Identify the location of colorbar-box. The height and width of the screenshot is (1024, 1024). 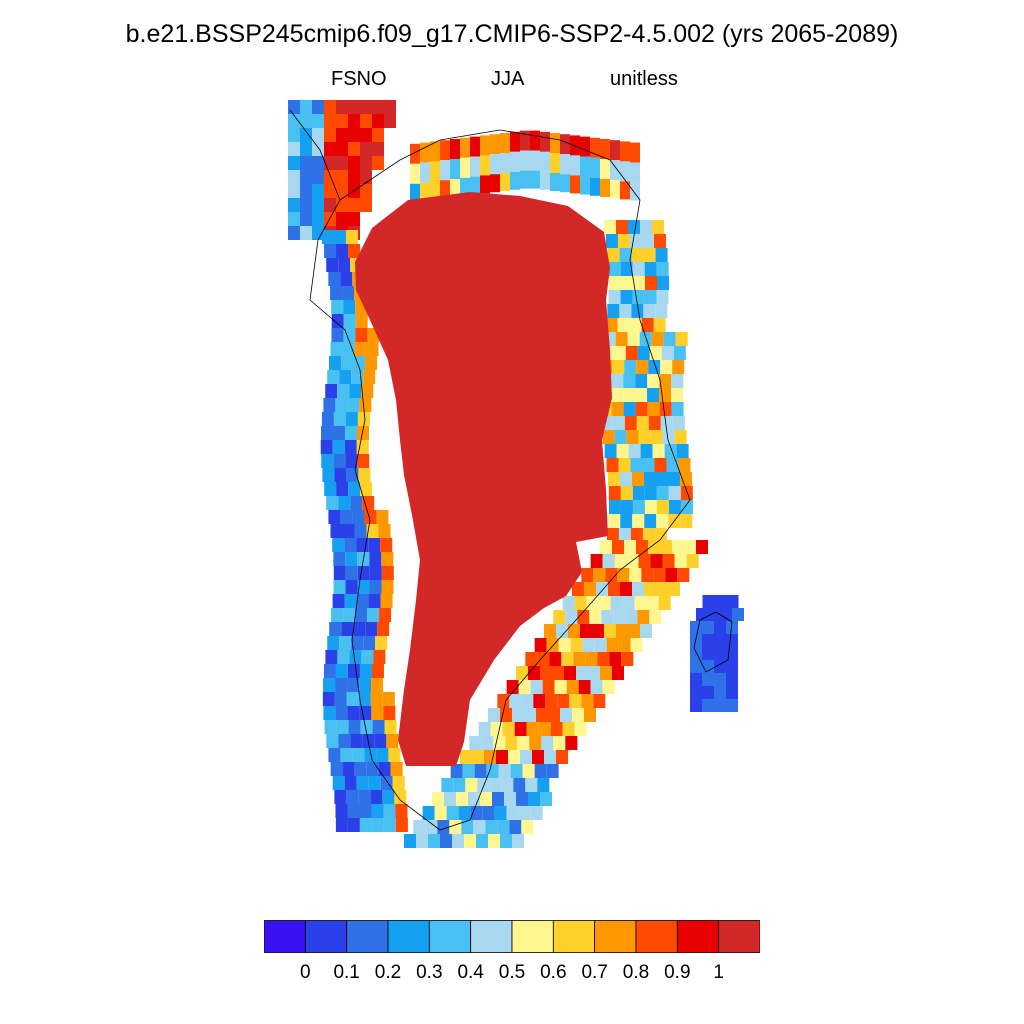
(491, 936).